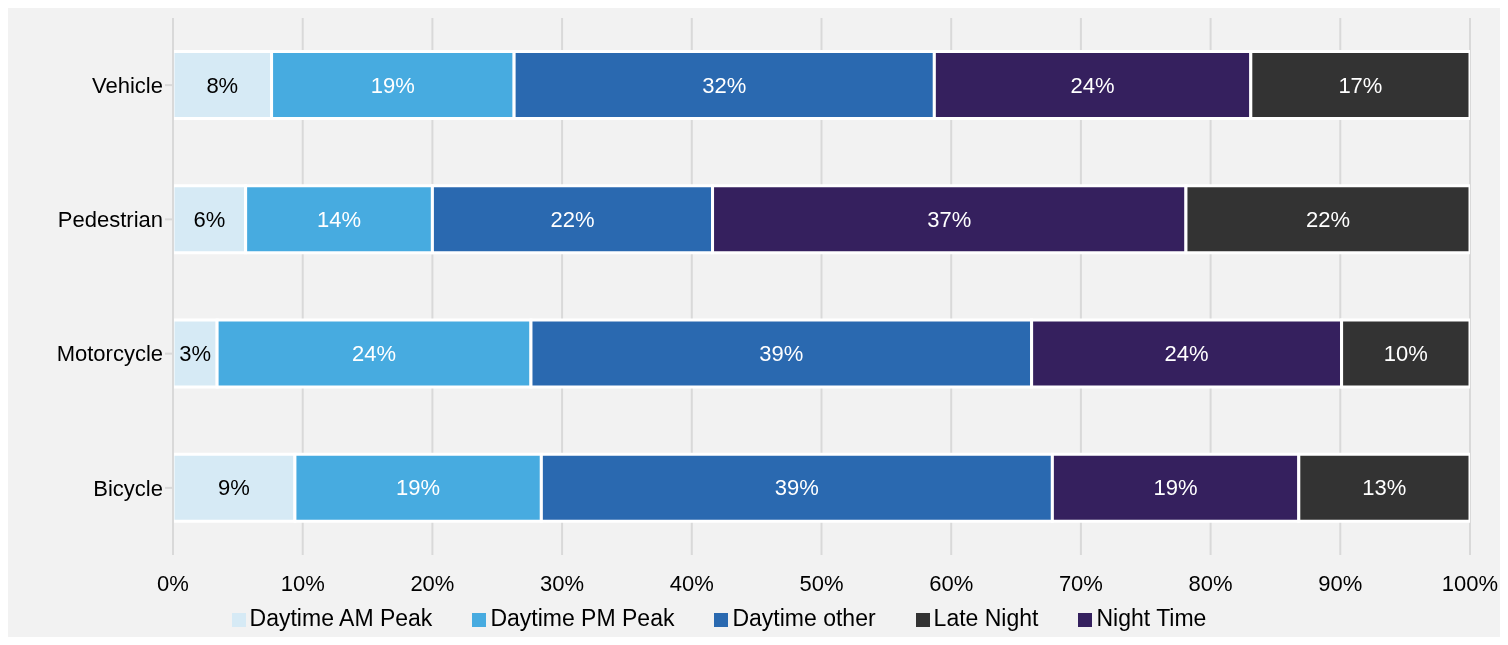 This screenshot has width=1508, height=645. I want to click on data-label: 37%, so click(949, 219).